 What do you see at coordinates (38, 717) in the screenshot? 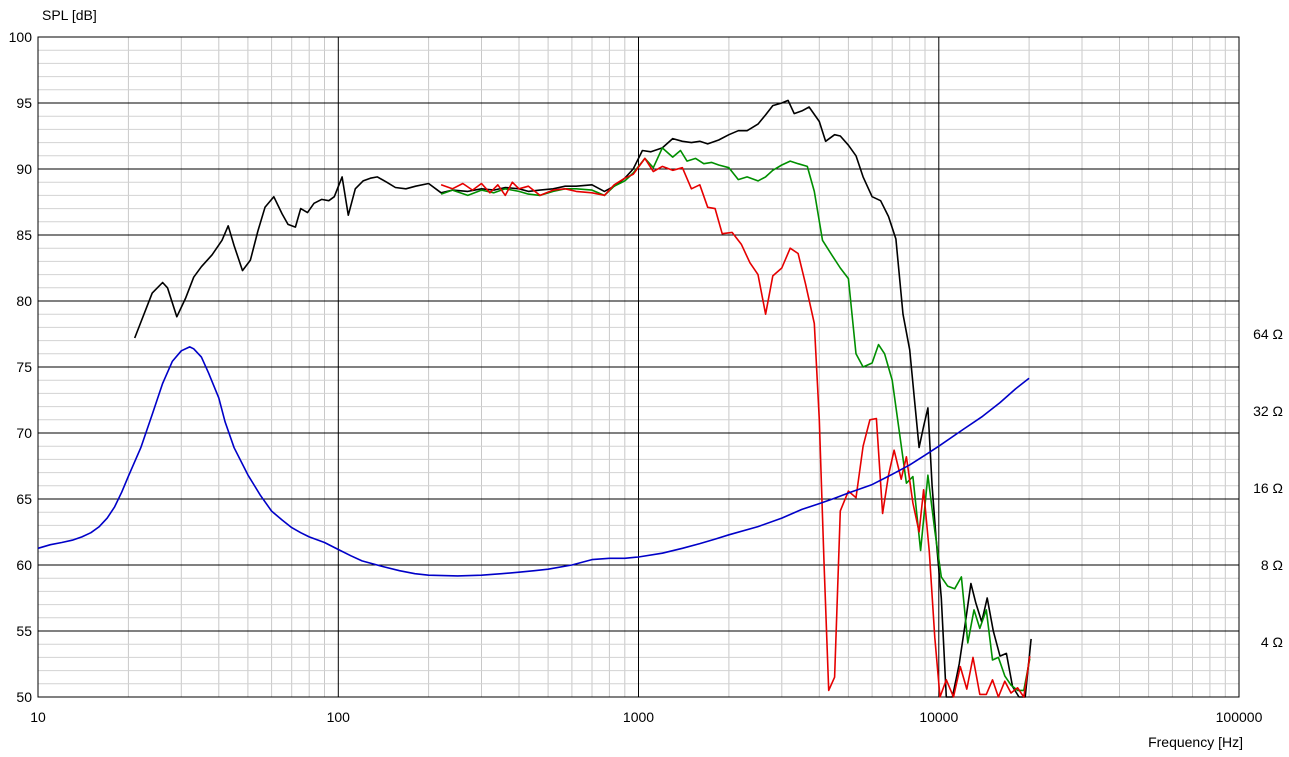
I see `x-tick-label: 10` at bounding box center [38, 717].